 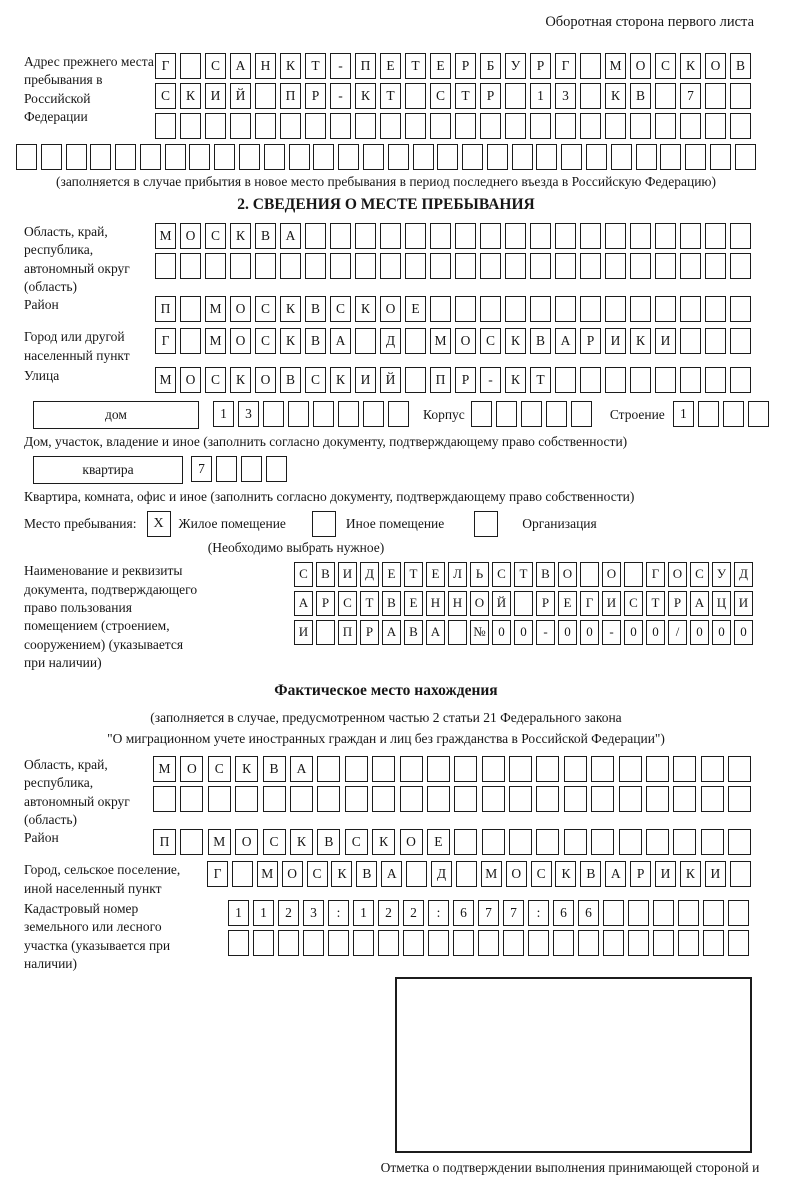 What do you see at coordinates (365, 66) in the screenshot?
I see `form-cell: П` at bounding box center [365, 66].